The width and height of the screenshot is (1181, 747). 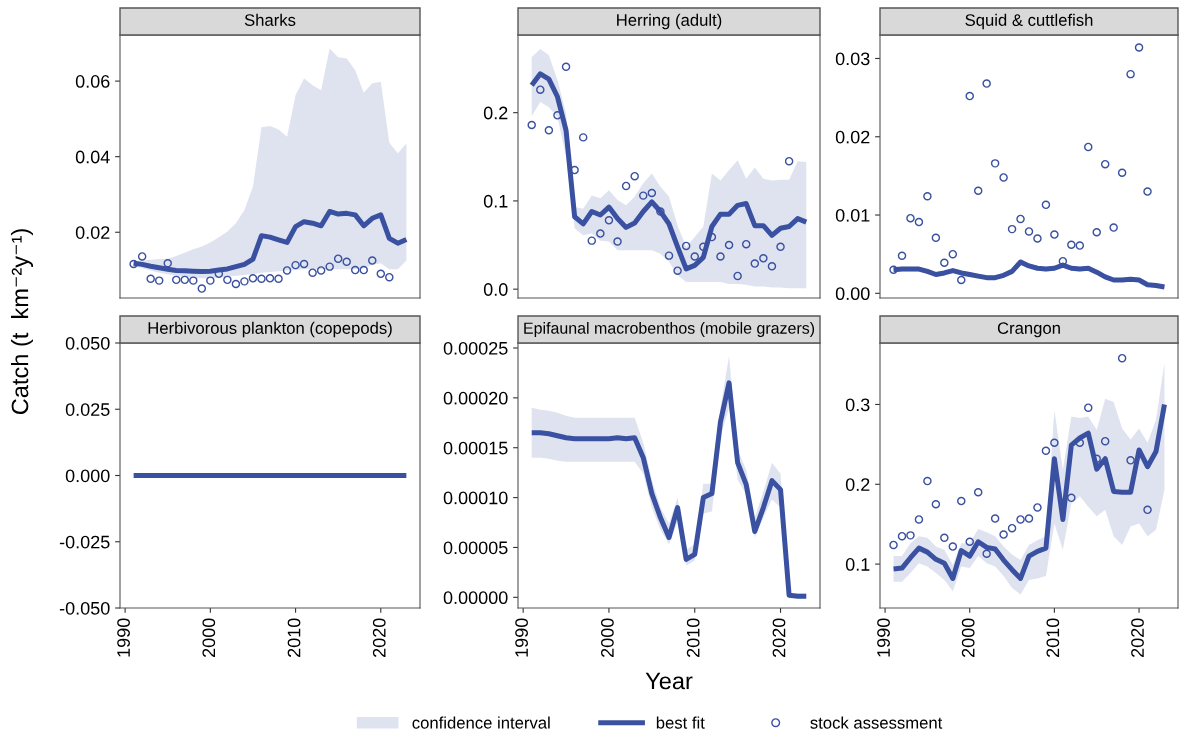 What do you see at coordinates (22, 322) in the screenshot?
I see `y-axis-title: Catch (t km⁻²y⁻¹)` at bounding box center [22, 322].